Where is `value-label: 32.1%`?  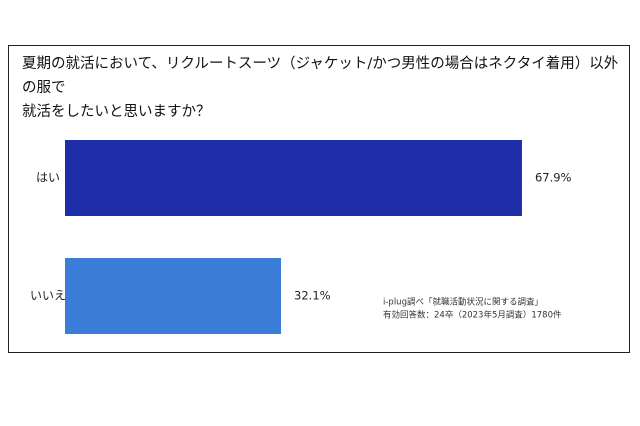
value-label: 32.1% is located at coordinates (312, 296).